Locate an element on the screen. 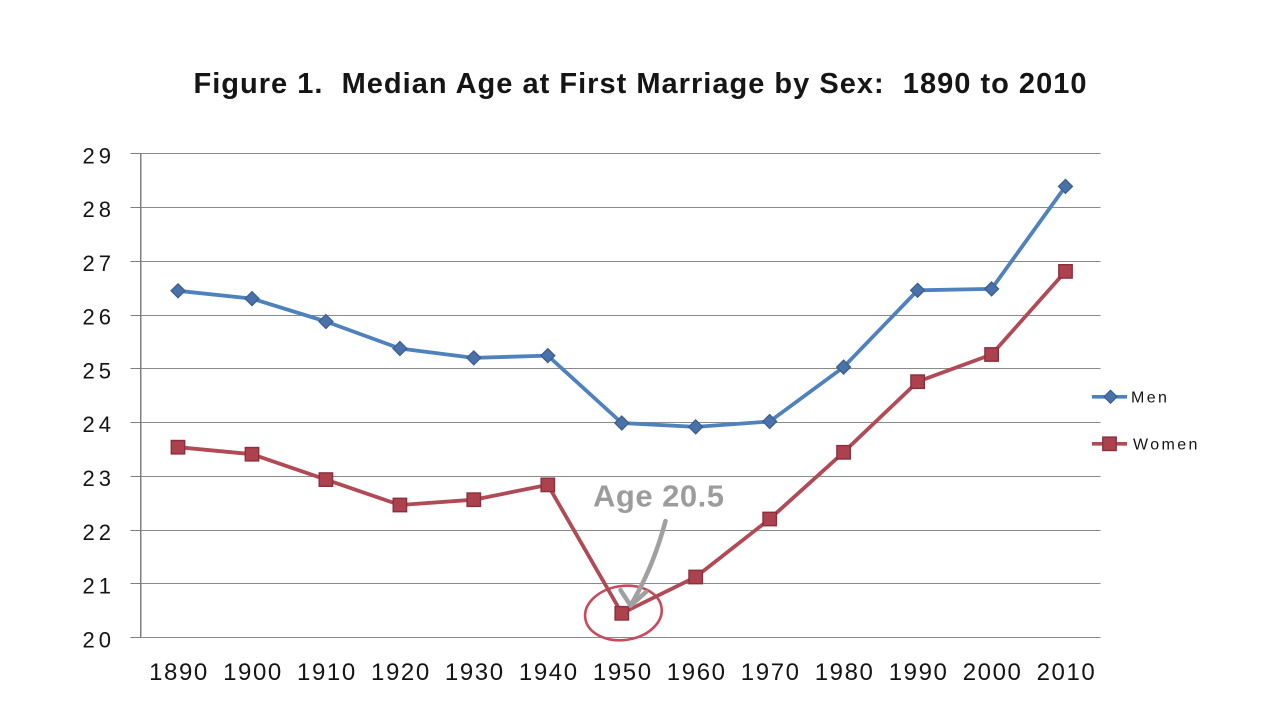 The width and height of the screenshot is (1280, 720). svg-text: 29 is located at coordinates (99, 155).